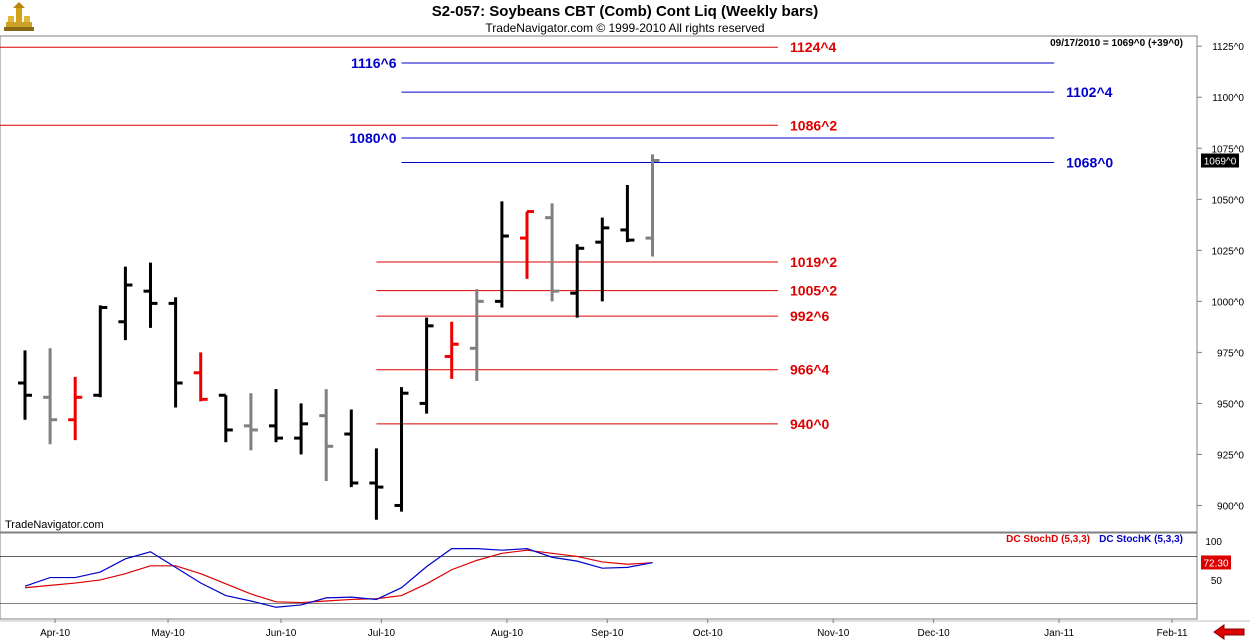  Describe the element at coordinates (374, 63) in the screenshot. I see `level-label: 1116^6` at that location.